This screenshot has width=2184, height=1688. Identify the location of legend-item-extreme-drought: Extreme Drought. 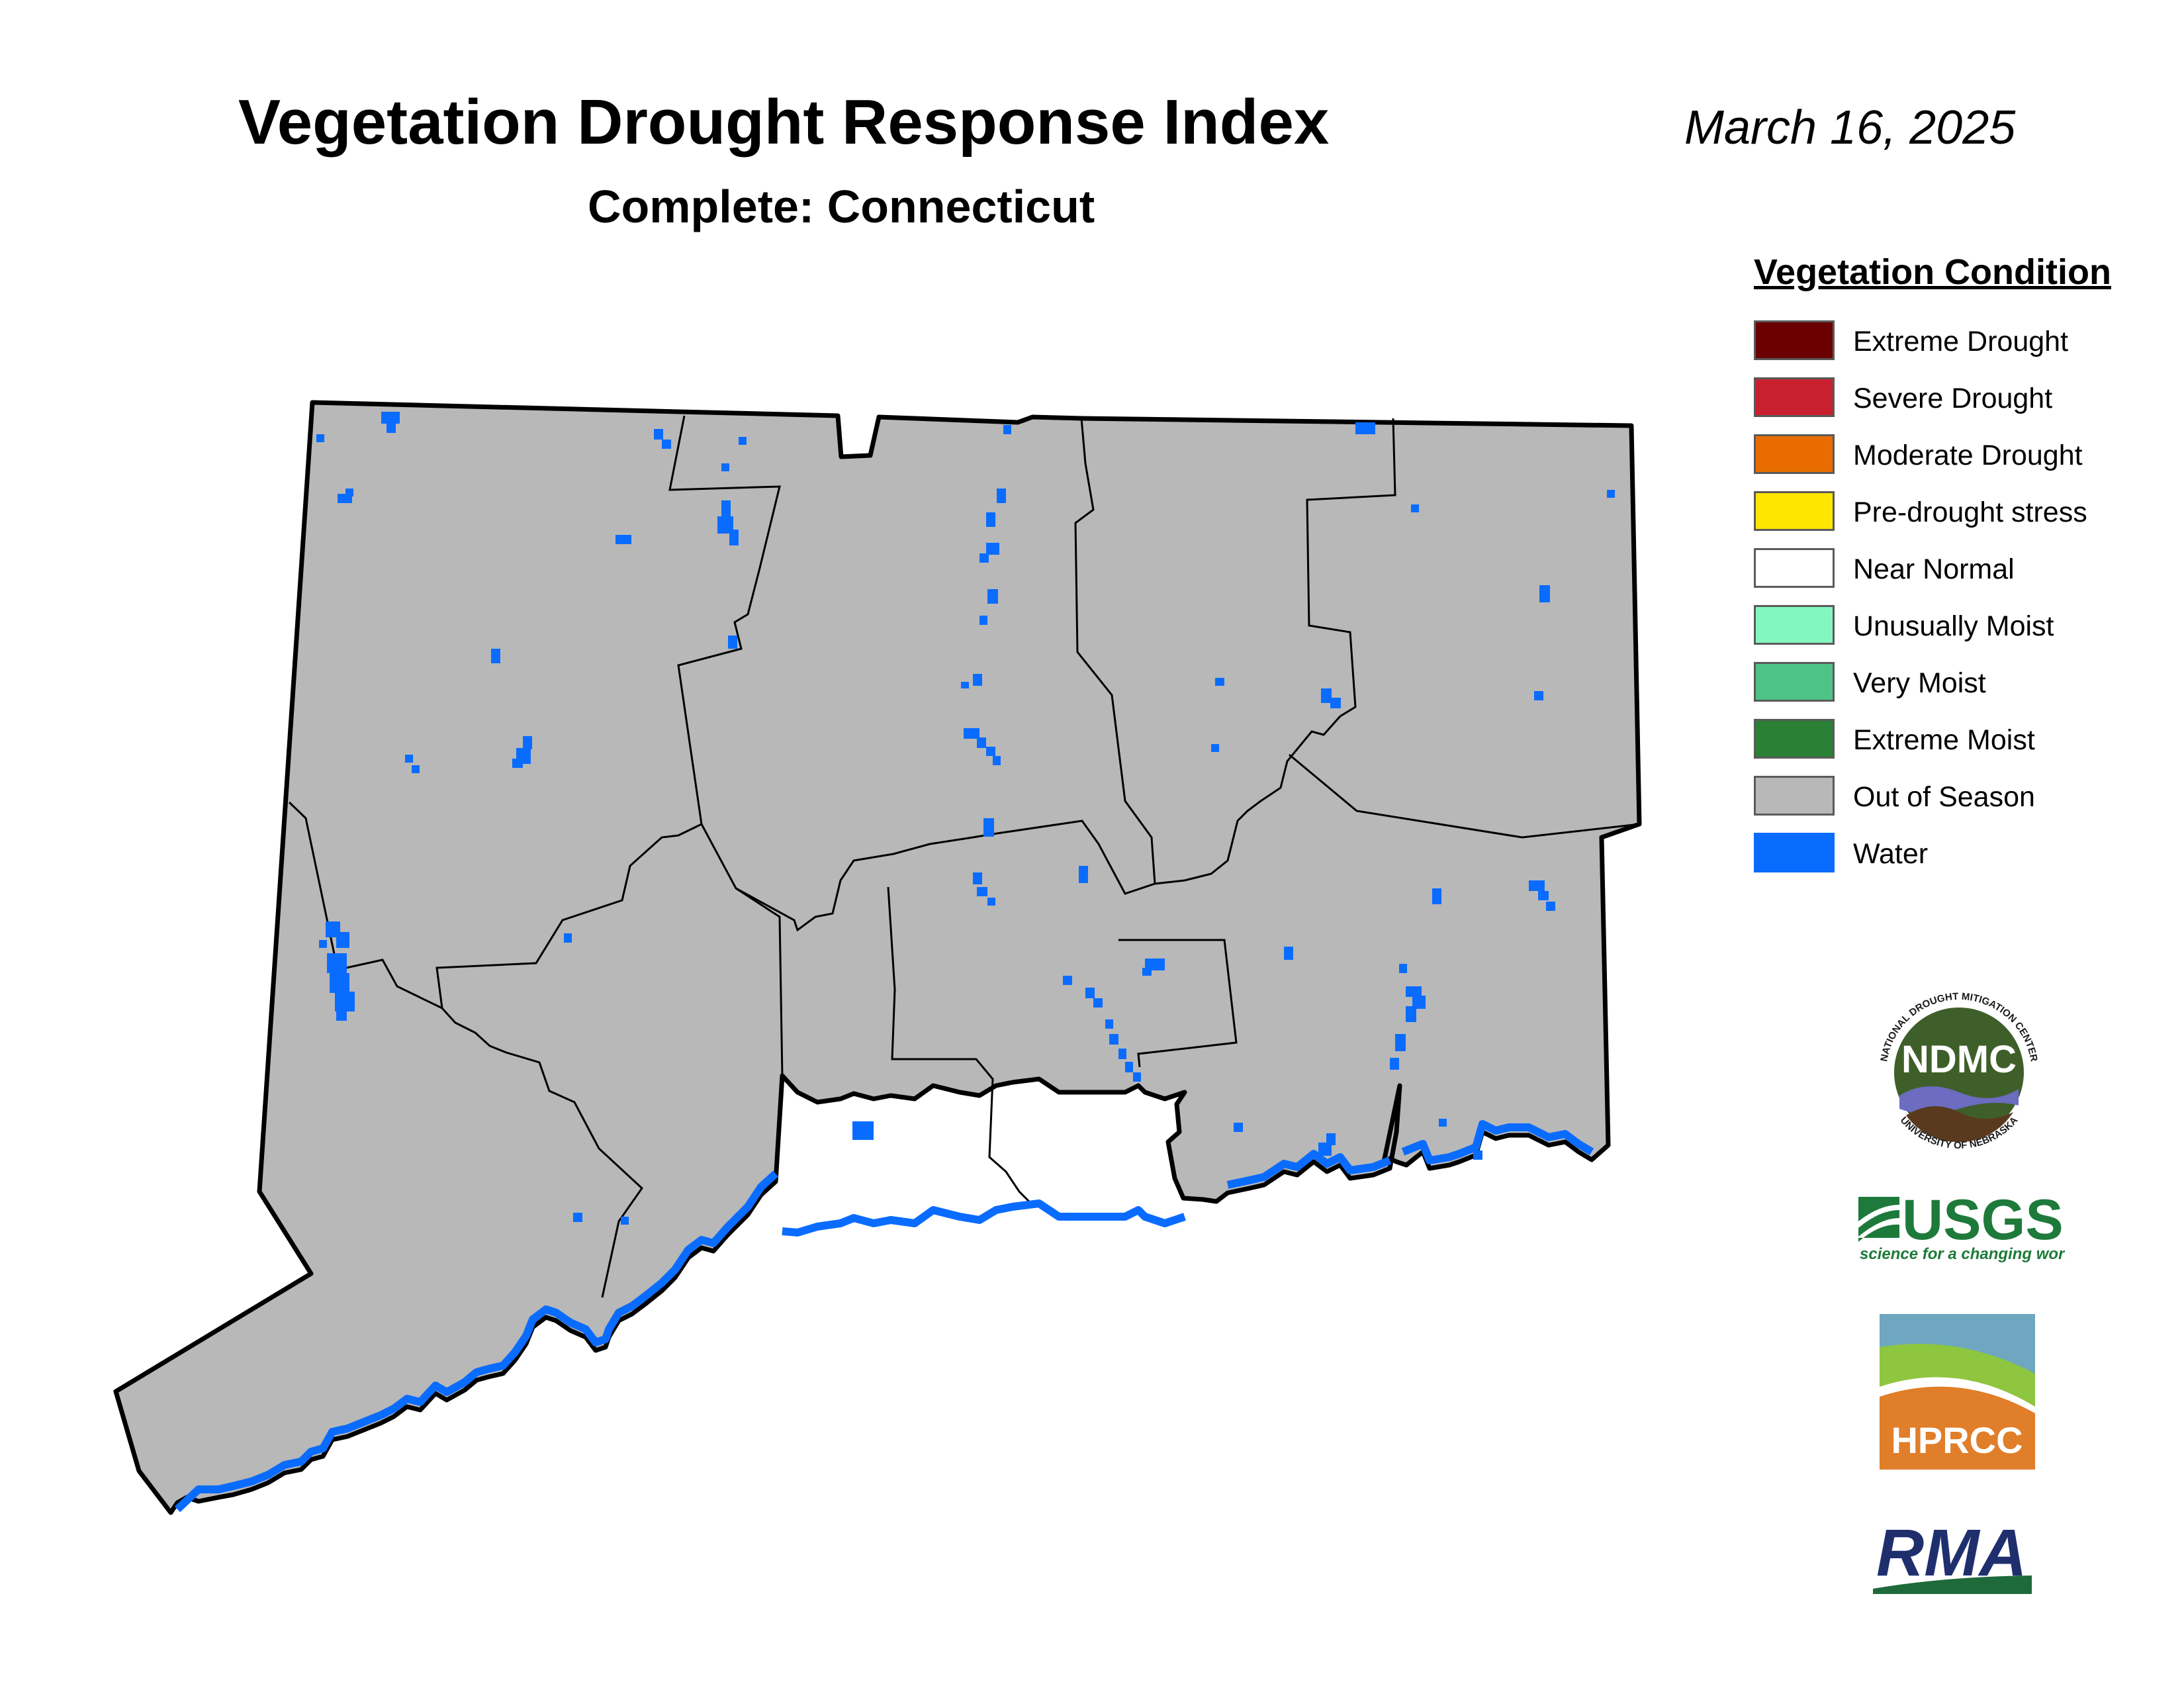
(1952, 348).